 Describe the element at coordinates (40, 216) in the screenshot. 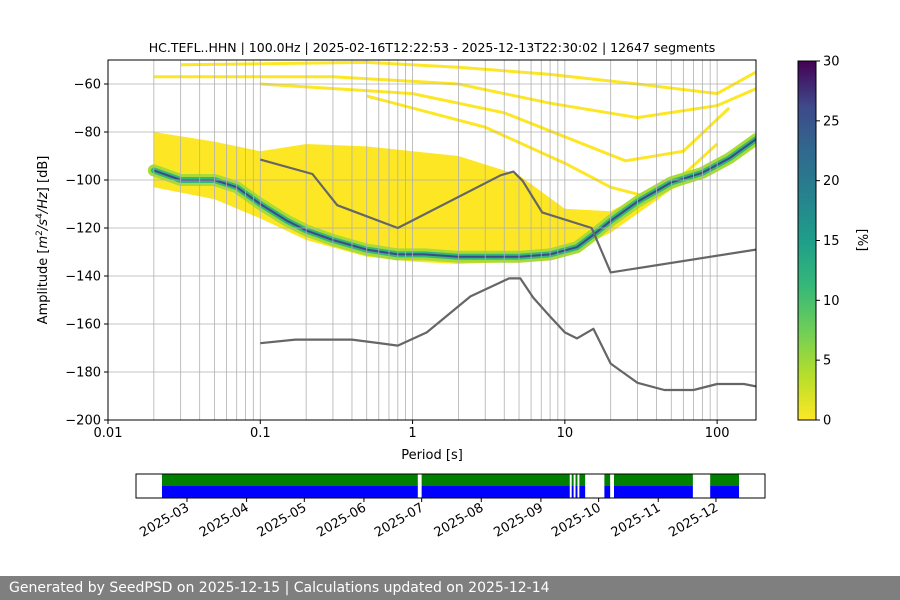

I see `y-label-exp-4: 4` at that location.